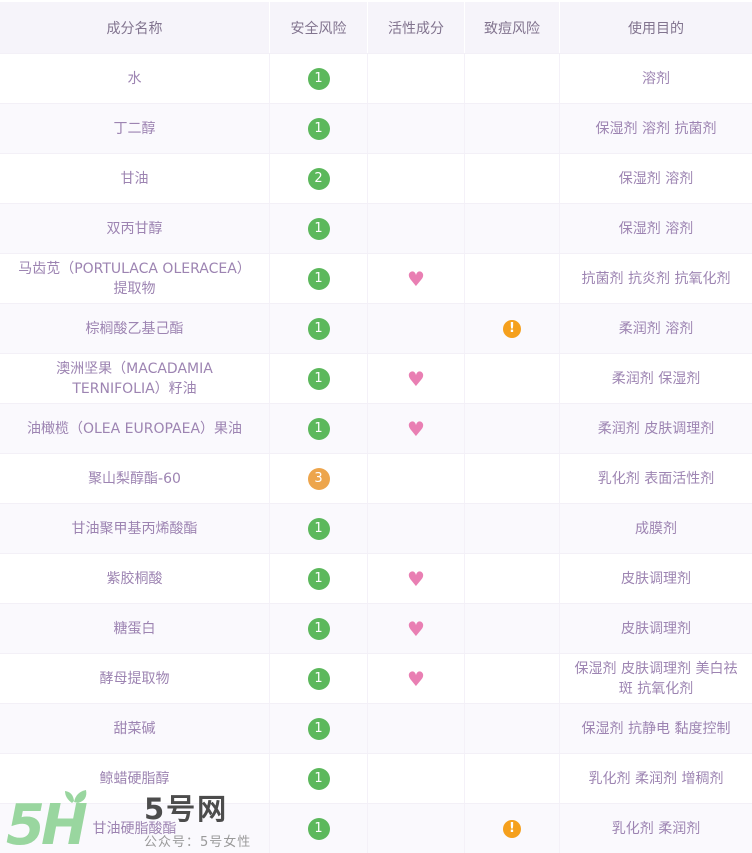  I want to click on site-subtitle: 公众号：5号女性, so click(198, 842).